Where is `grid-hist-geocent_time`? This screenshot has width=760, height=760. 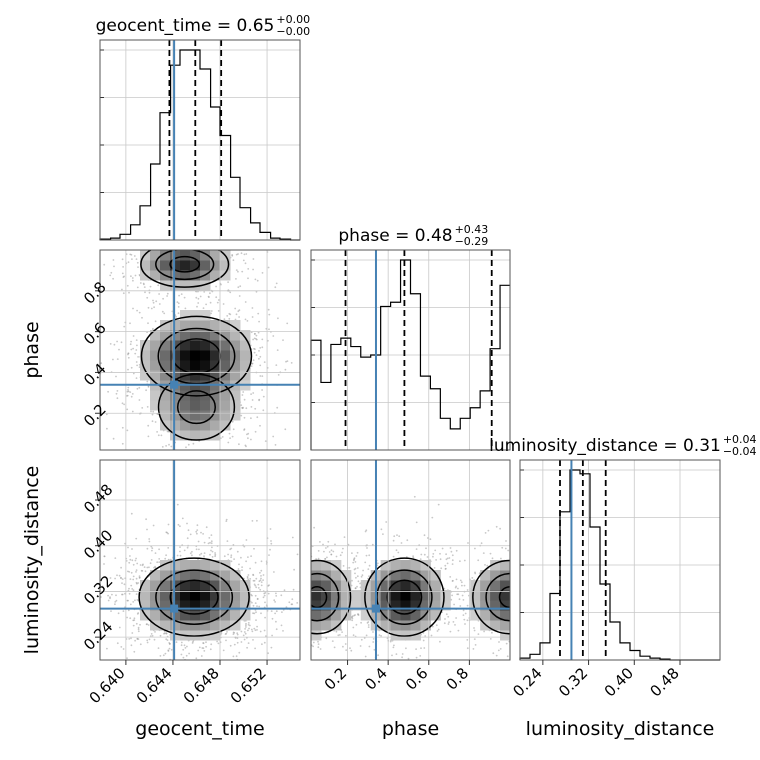
grid-hist-geocent_time is located at coordinates (196, 140).